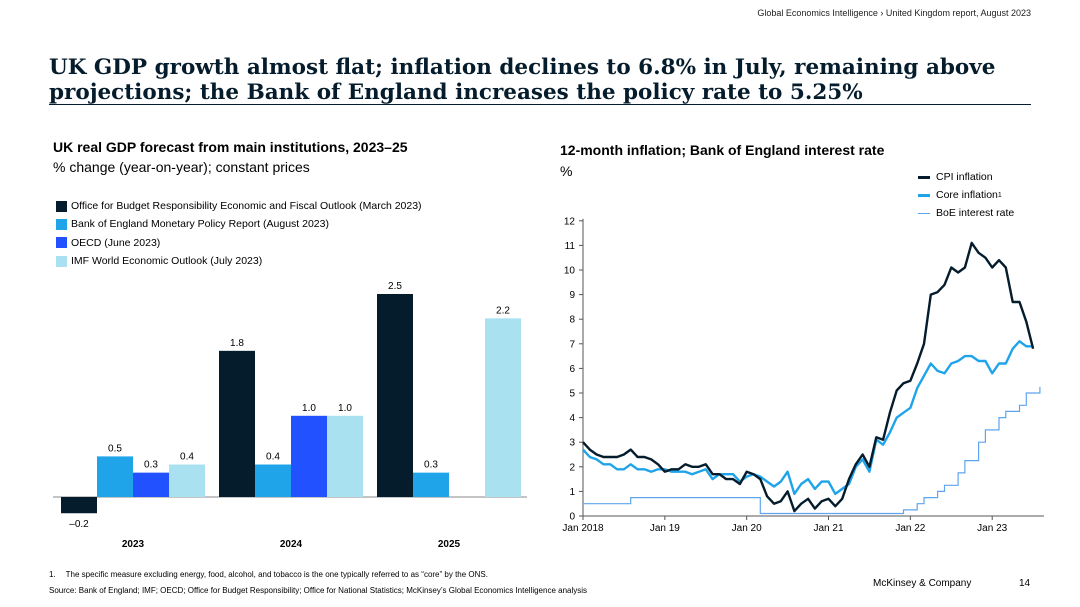 This screenshot has width=1080, height=607. I want to click on x-tick-label: Jan 21, so click(829, 528).